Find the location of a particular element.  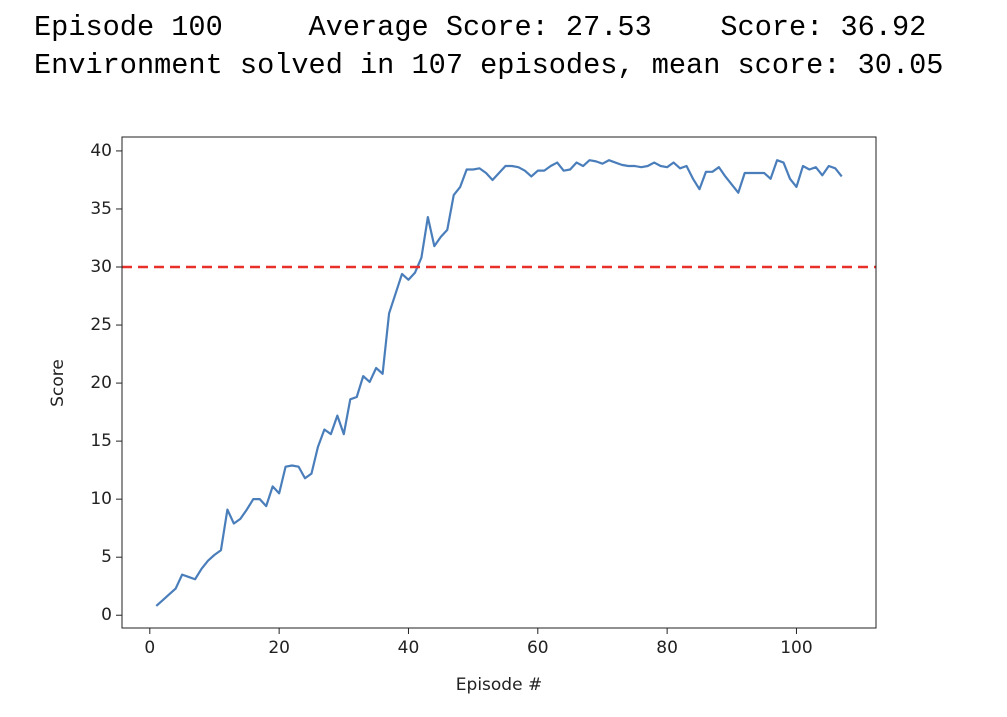

y-tick-label: 30 is located at coordinates (101, 267).